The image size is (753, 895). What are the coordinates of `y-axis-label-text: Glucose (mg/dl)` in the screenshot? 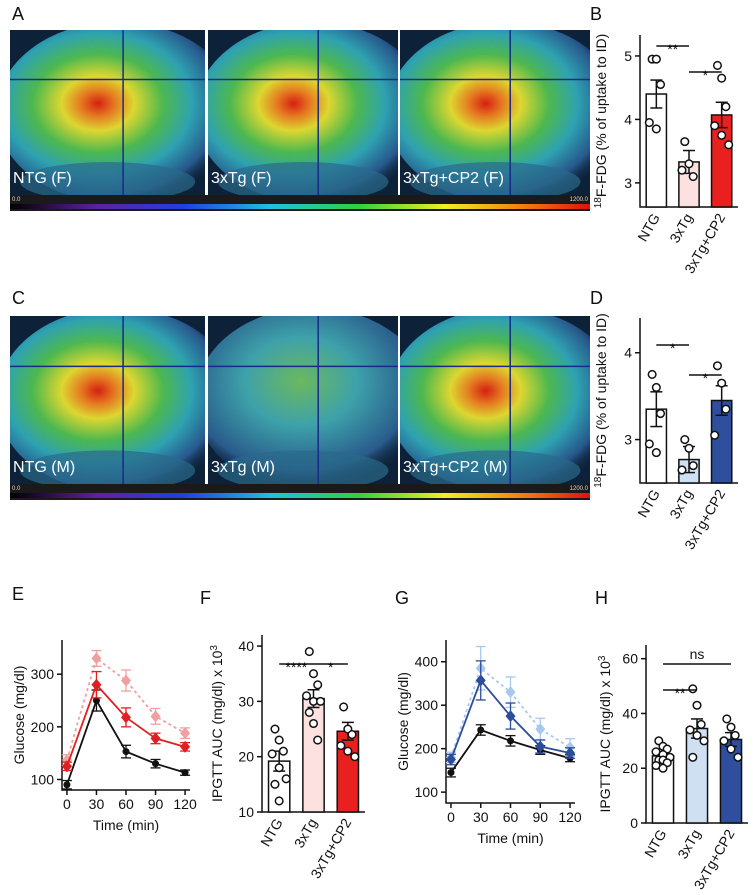 It's located at (19, 715).